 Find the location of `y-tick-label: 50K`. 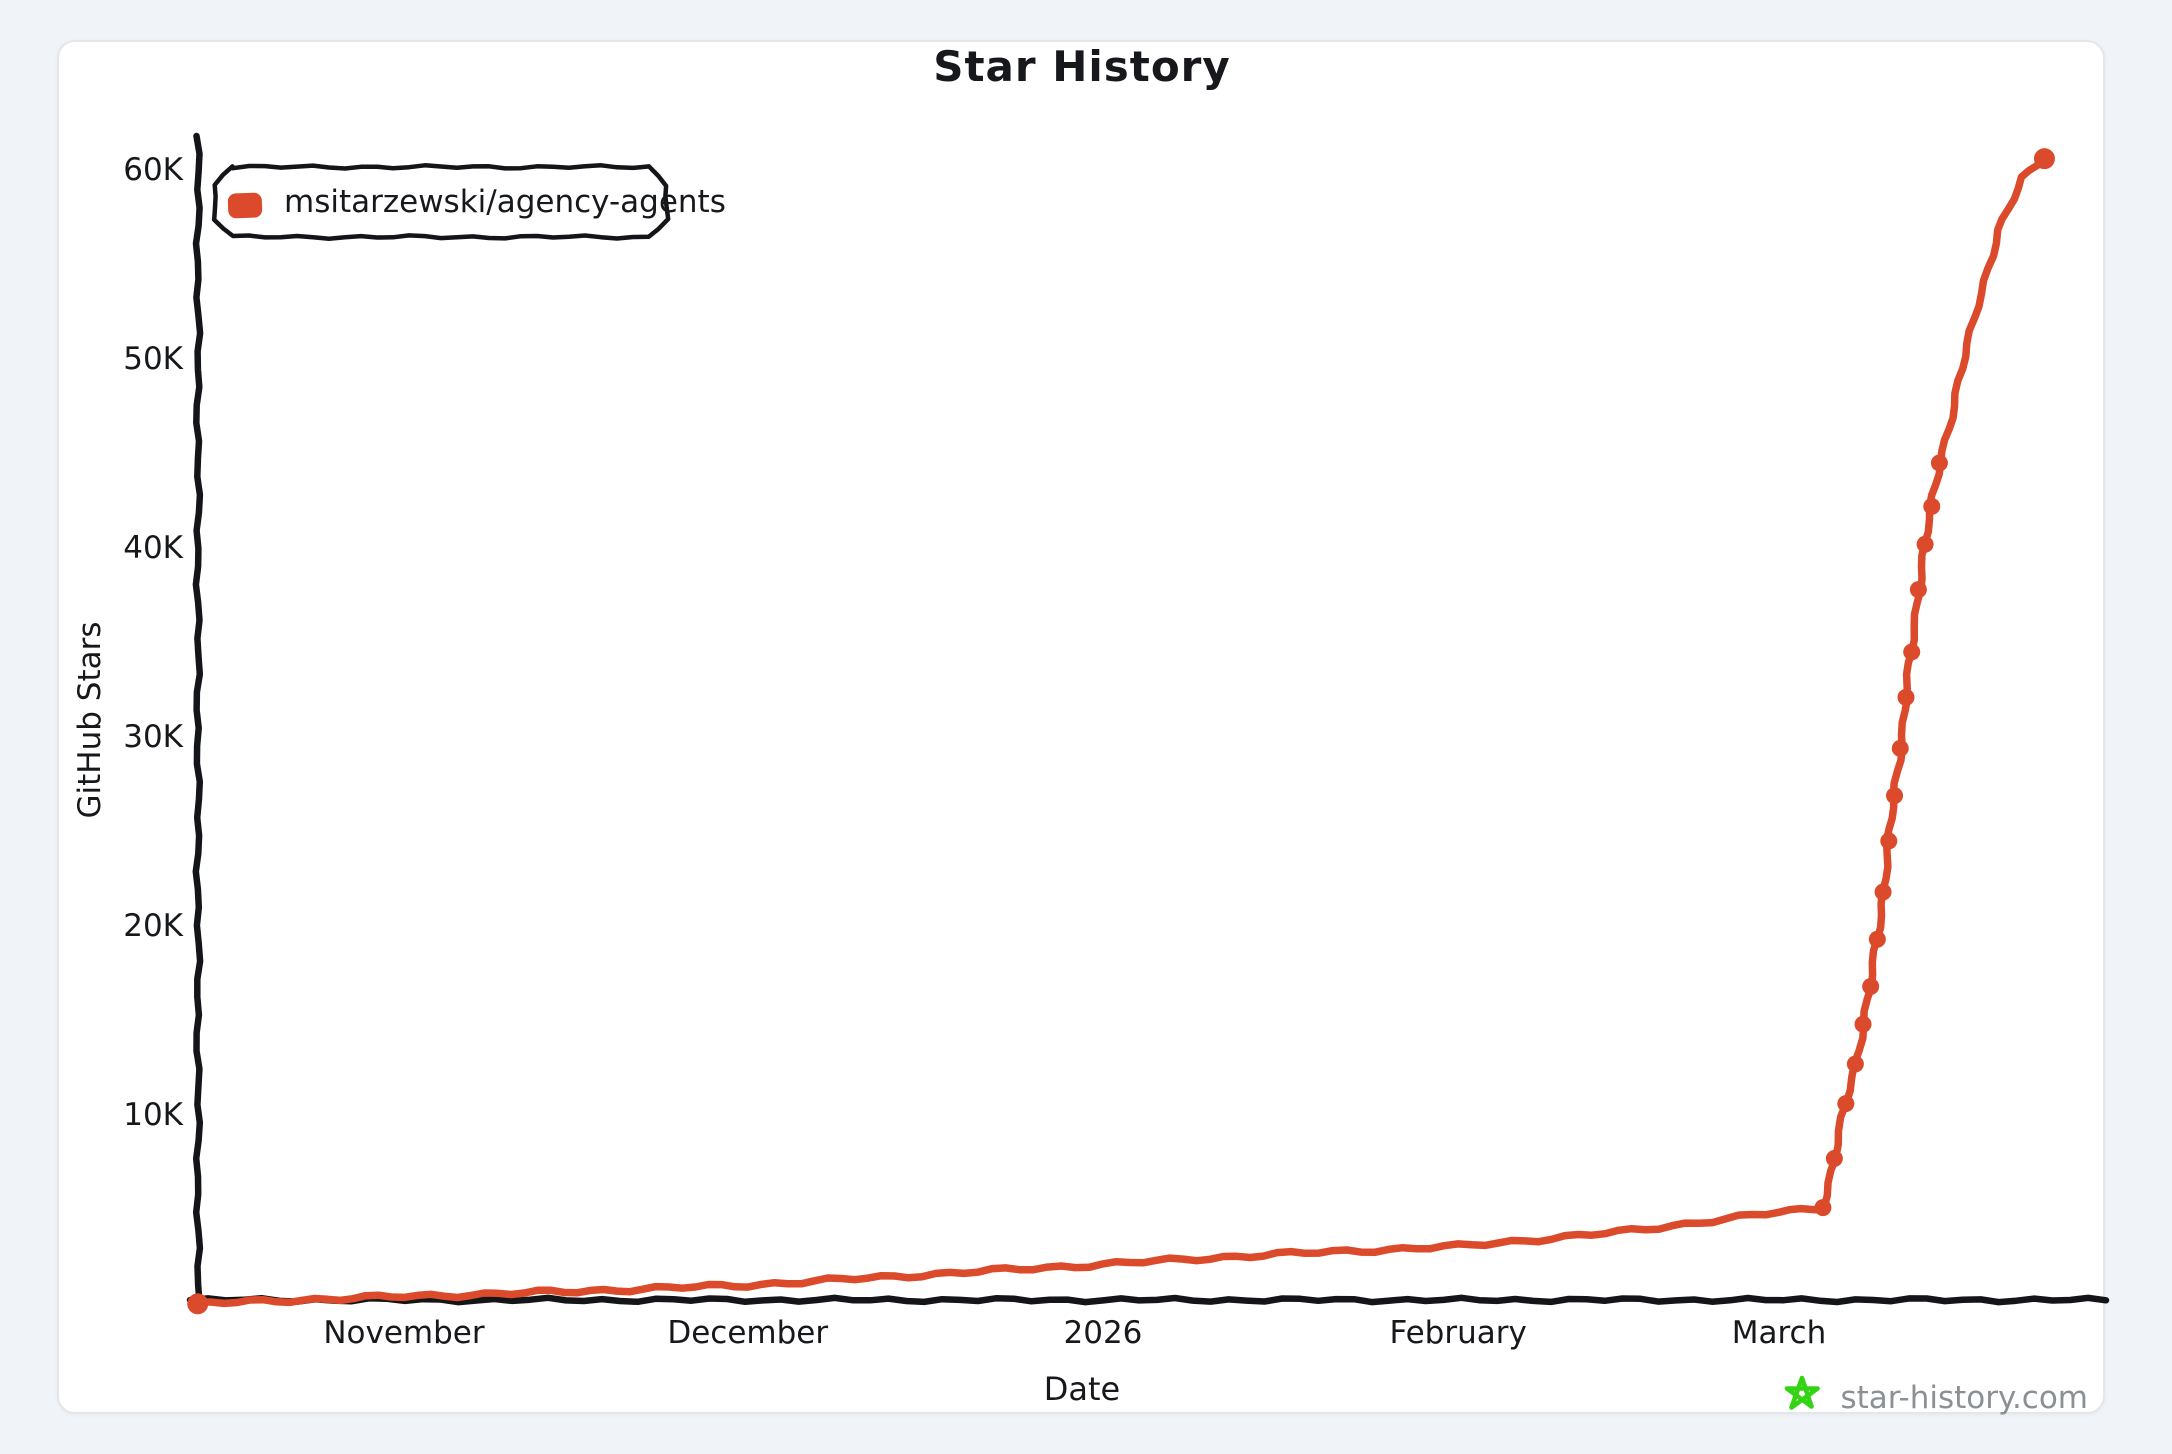

y-tick-label: 50K is located at coordinates (153, 359).